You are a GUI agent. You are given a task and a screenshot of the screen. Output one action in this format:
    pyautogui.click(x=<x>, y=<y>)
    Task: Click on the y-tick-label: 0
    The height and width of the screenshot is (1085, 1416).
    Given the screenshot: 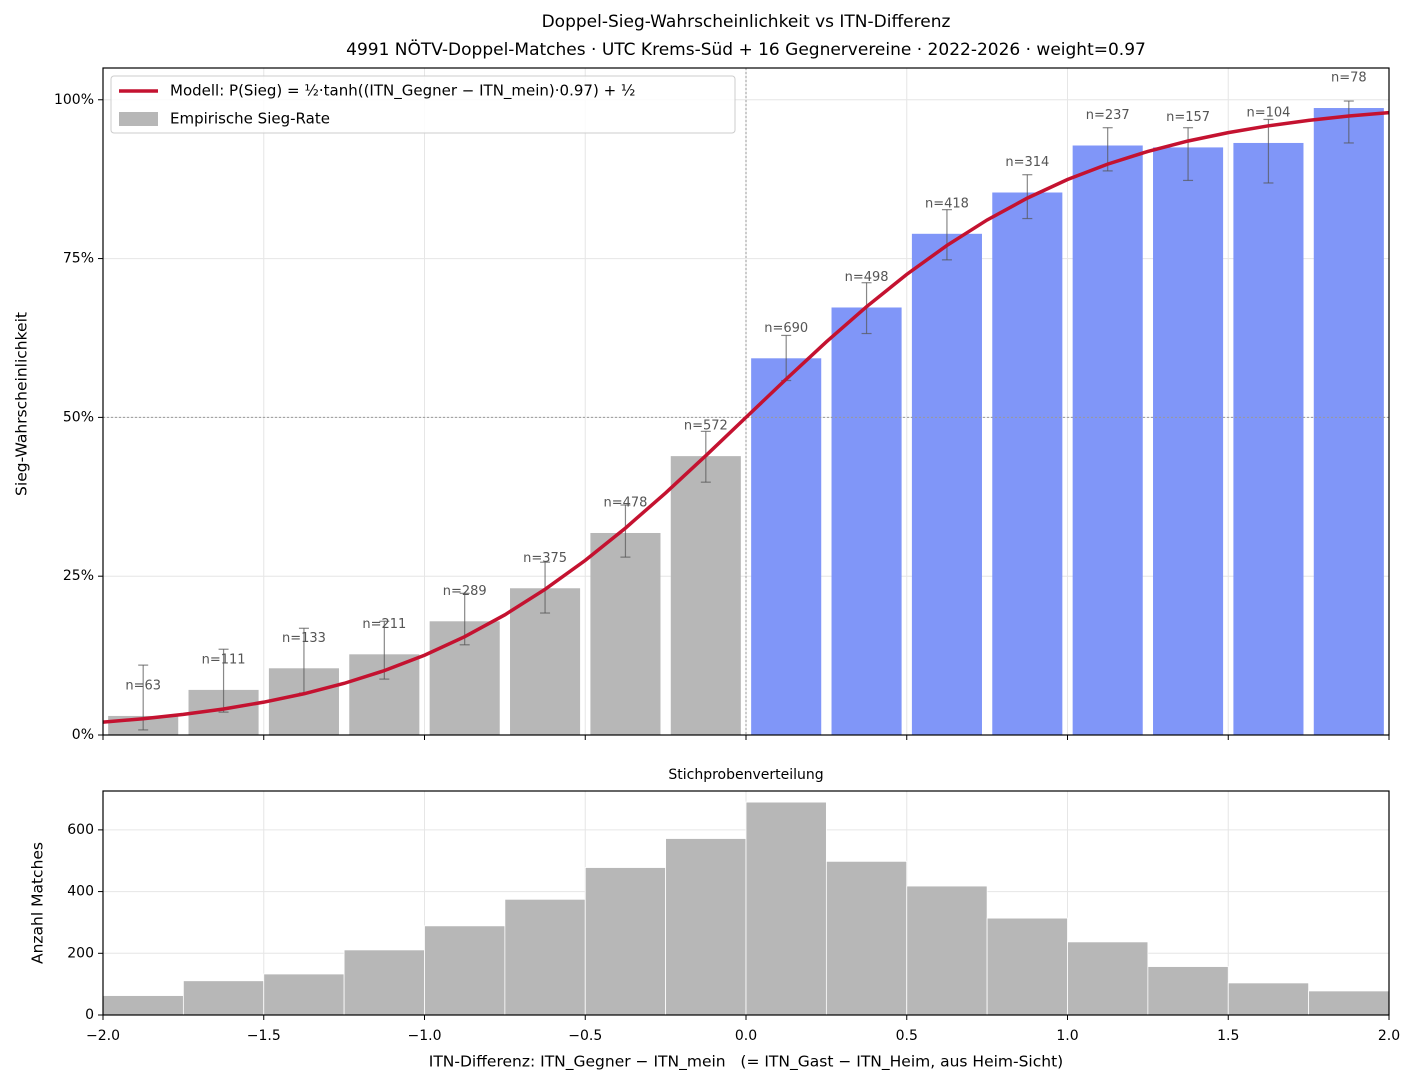 What is the action you would take?
    pyautogui.click(x=89, y=1015)
    